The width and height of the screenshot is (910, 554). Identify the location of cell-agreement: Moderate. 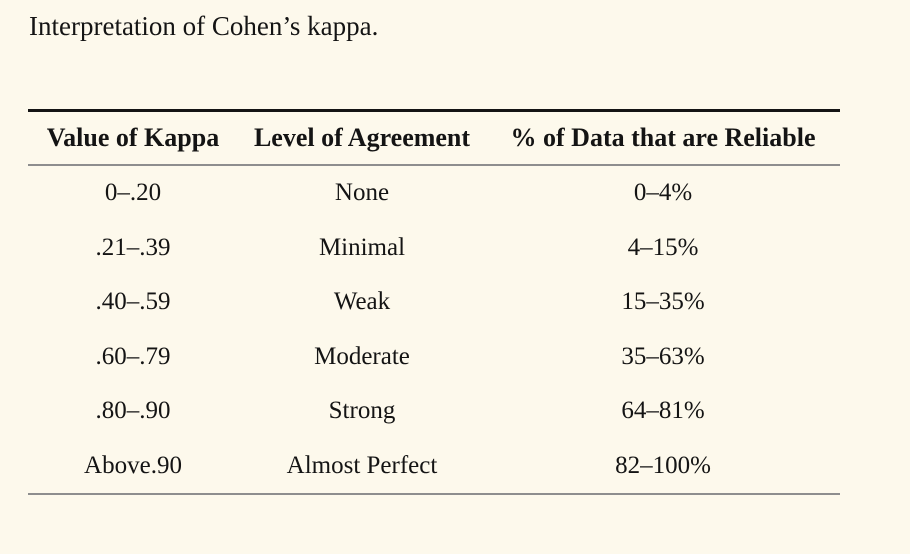
(362, 356).